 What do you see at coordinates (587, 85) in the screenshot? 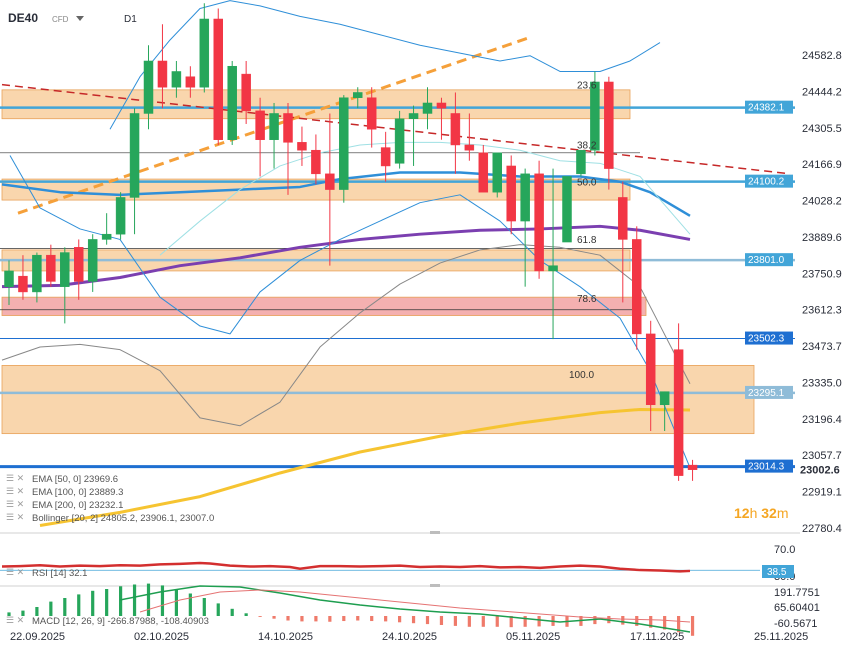
I see `fib-label-23.6: 23.6` at bounding box center [587, 85].